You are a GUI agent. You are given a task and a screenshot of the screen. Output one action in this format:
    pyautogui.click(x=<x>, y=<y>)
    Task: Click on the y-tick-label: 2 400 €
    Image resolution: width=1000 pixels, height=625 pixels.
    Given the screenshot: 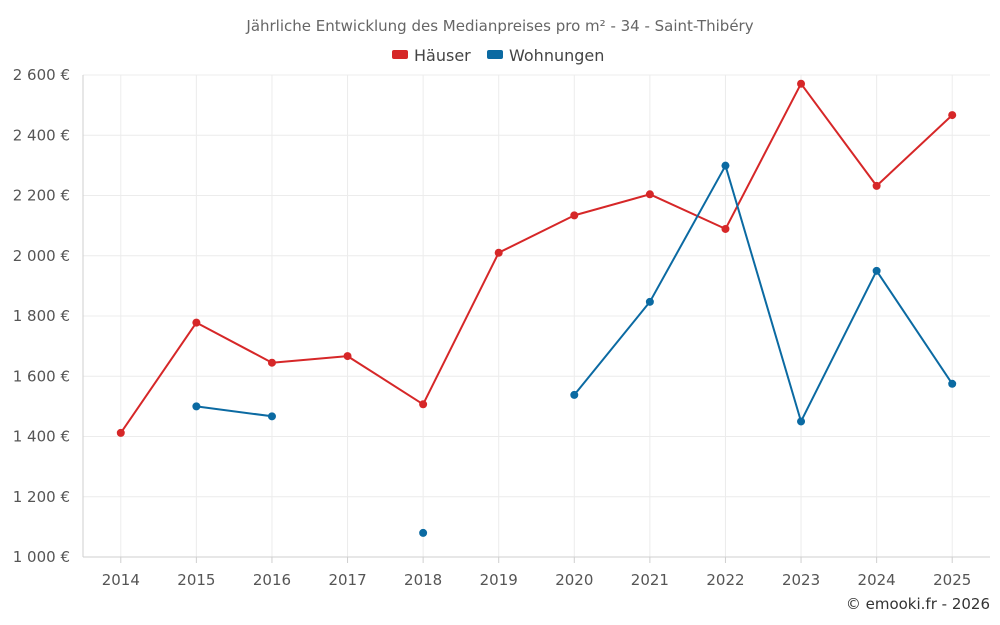 What is the action you would take?
    pyautogui.click(x=41, y=135)
    